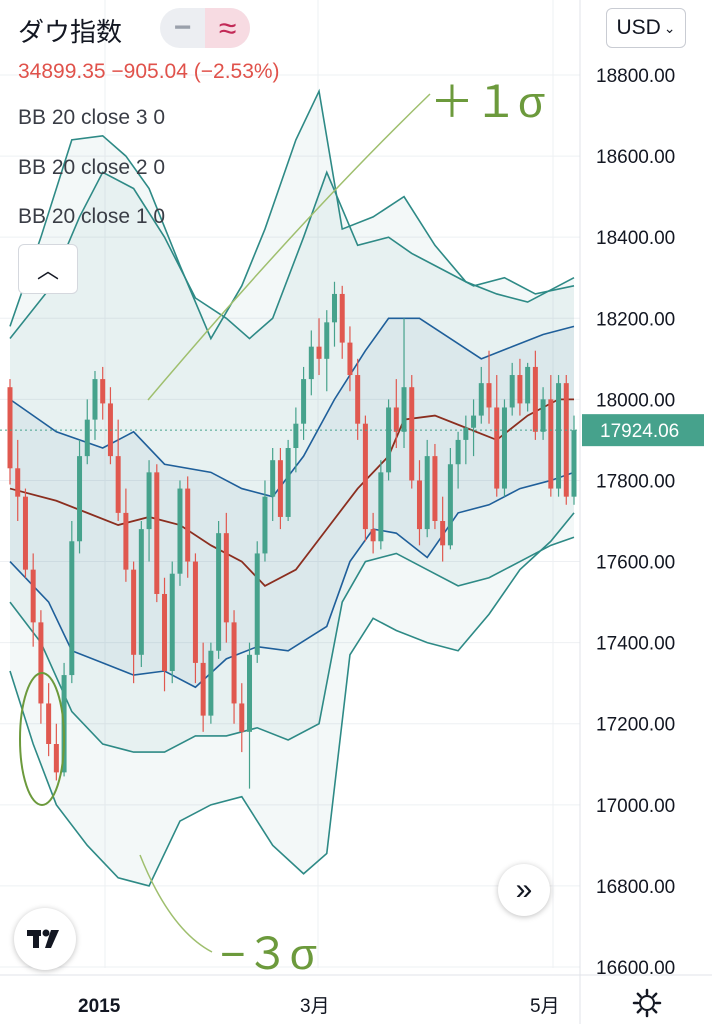 The width and height of the screenshot is (712, 1024). I want to click on band-middle, so click(291, 492).